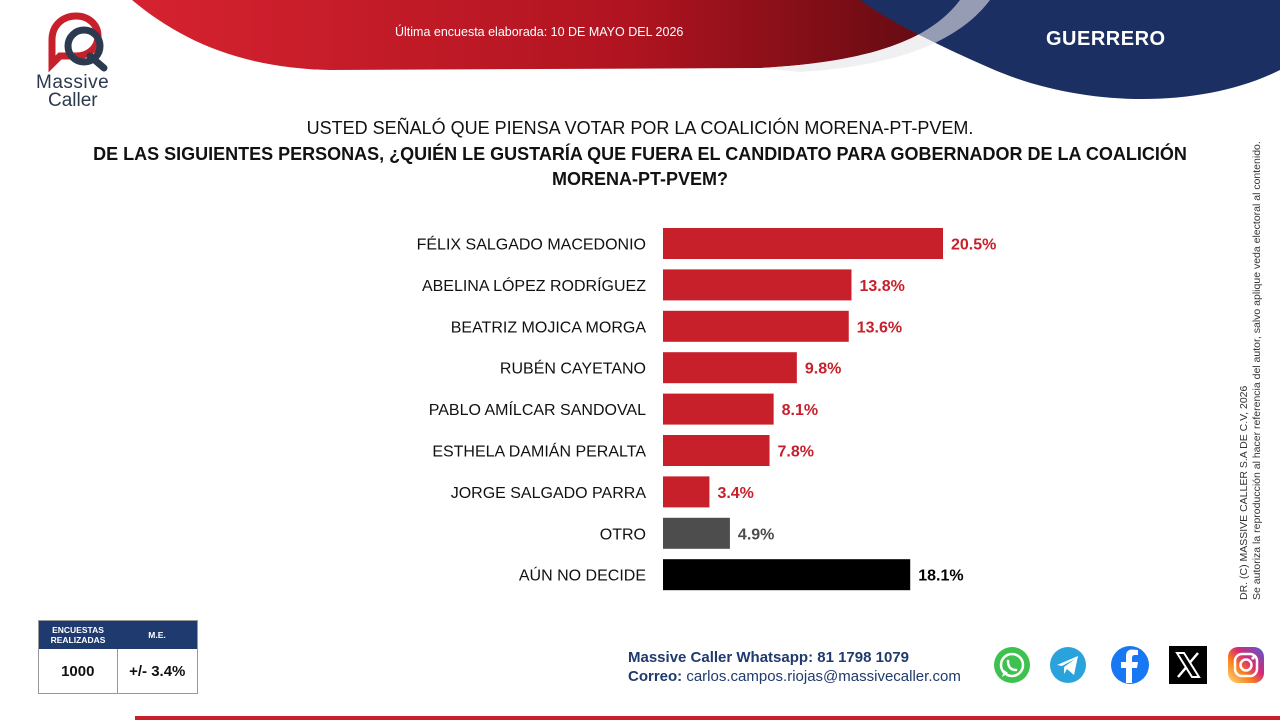 This screenshot has width=1280, height=720. What do you see at coordinates (539, 451) in the screenshot?
I see `category-label: ESTHELA DAMIÁN PERALTA` at bounding box center [539, 451].